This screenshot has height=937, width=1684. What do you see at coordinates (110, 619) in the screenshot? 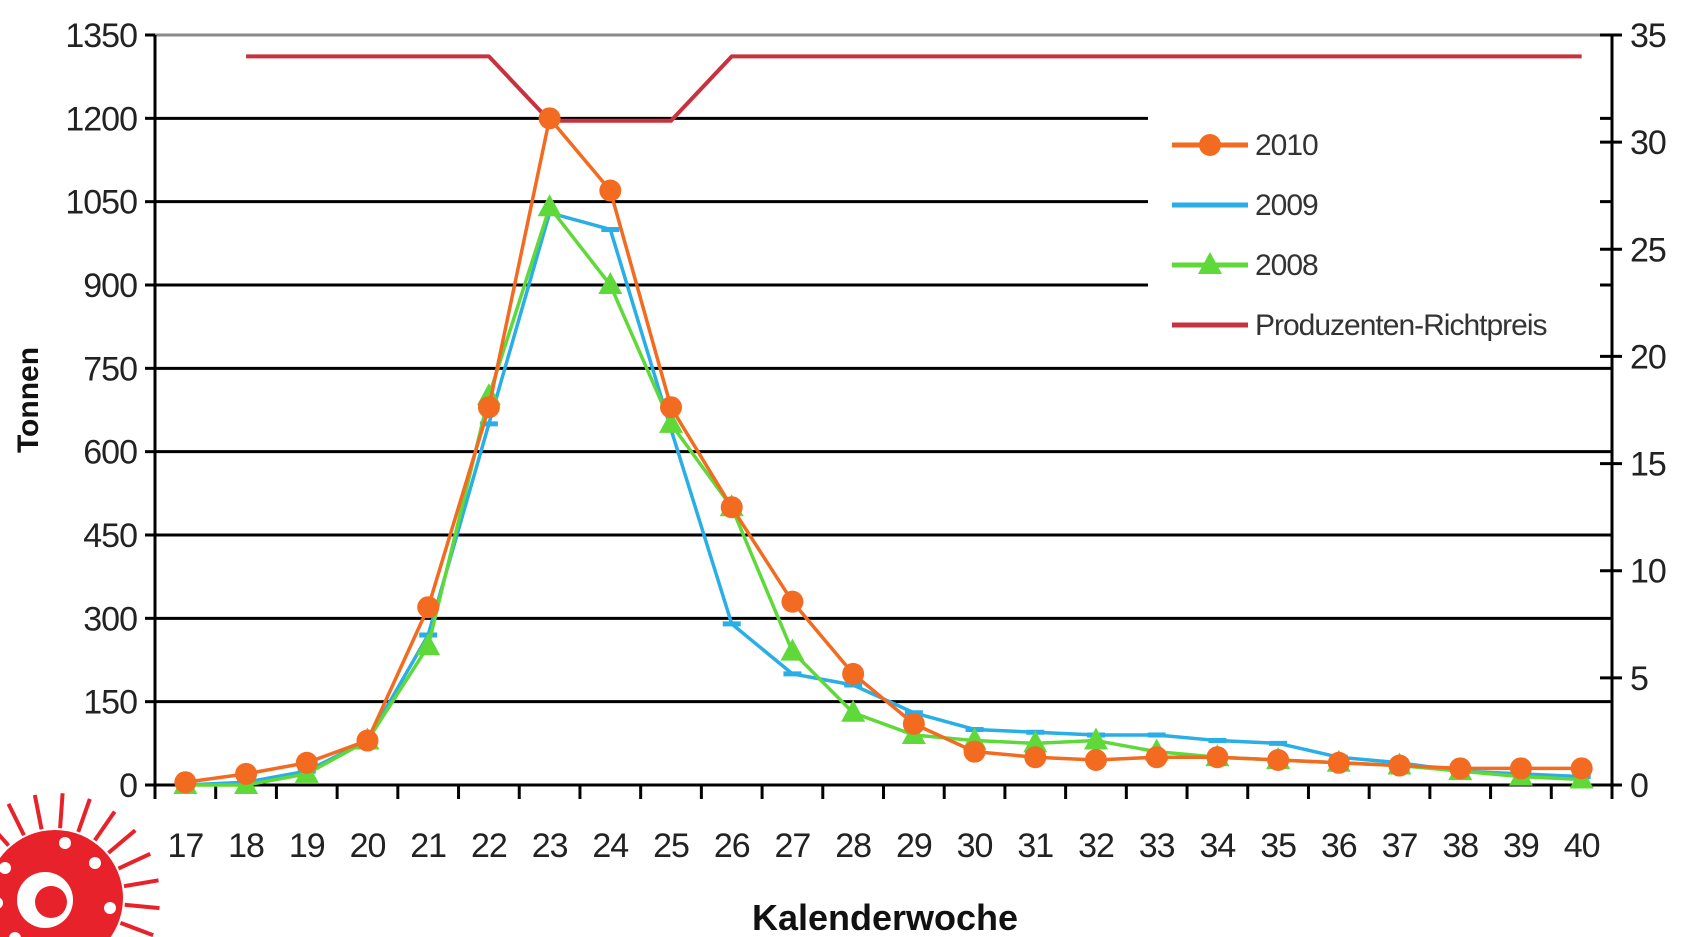
I see `y-tick-label-300: 300` at bounding box center [110, 619].